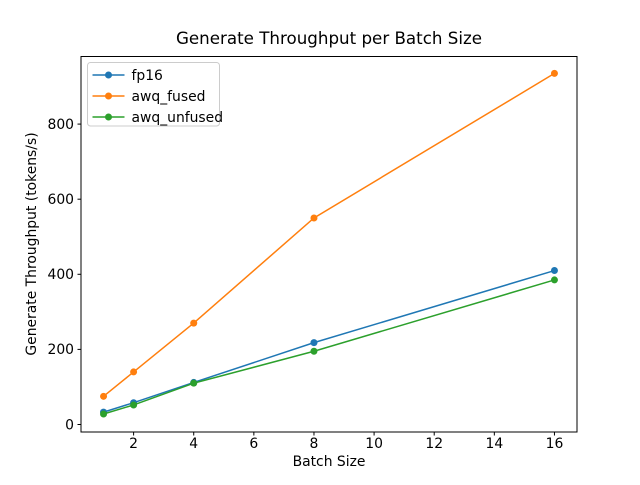 The width and height of the screenshot is (640, 485). What do you see at coordinates (178, 118) in the screenshot?
I see `legend-label-awq_unfused: awq_unfused` at bounding box center [178, 118].